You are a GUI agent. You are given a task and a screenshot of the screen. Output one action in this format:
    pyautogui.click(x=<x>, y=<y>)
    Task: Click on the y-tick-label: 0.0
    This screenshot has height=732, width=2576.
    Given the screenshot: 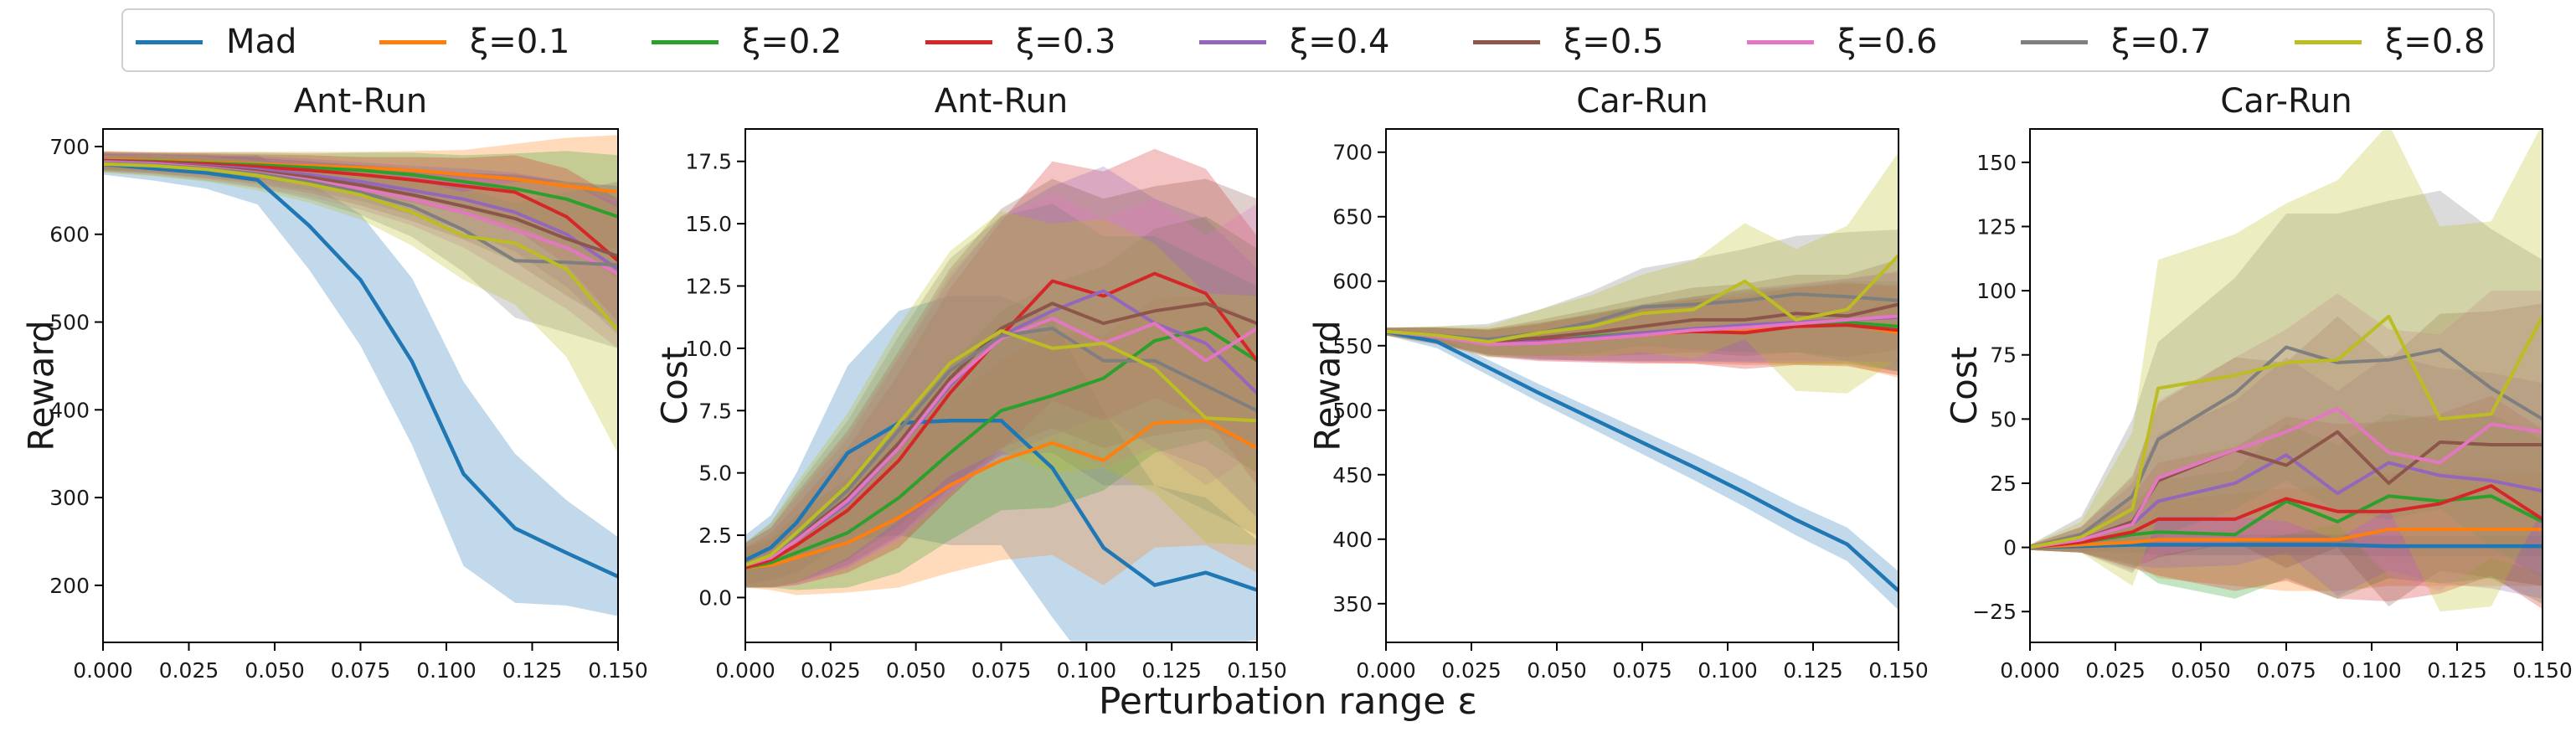 What is the action you would take?
    pyautogui.click(x=715, y=597)
    